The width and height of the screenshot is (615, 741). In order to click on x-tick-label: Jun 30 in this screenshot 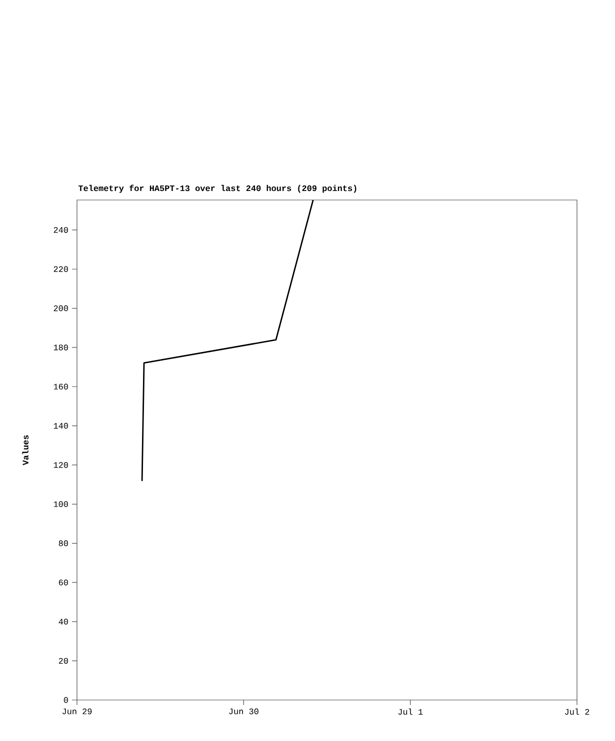, I will do `click(243, 711)`.